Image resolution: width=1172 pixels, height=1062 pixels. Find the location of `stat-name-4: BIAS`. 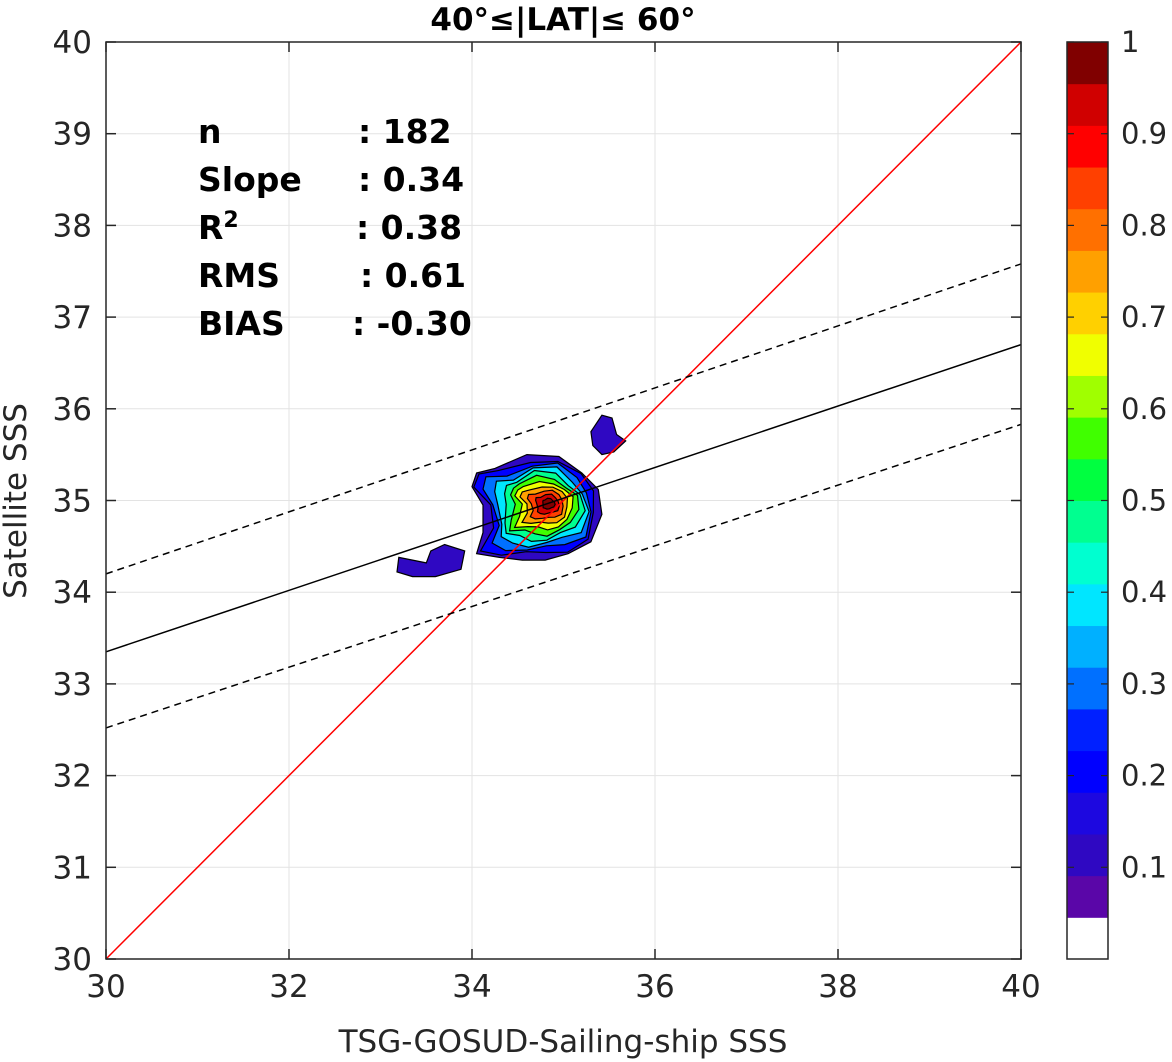

stat-name-4: BIAS is located at coordinates (241, 323).